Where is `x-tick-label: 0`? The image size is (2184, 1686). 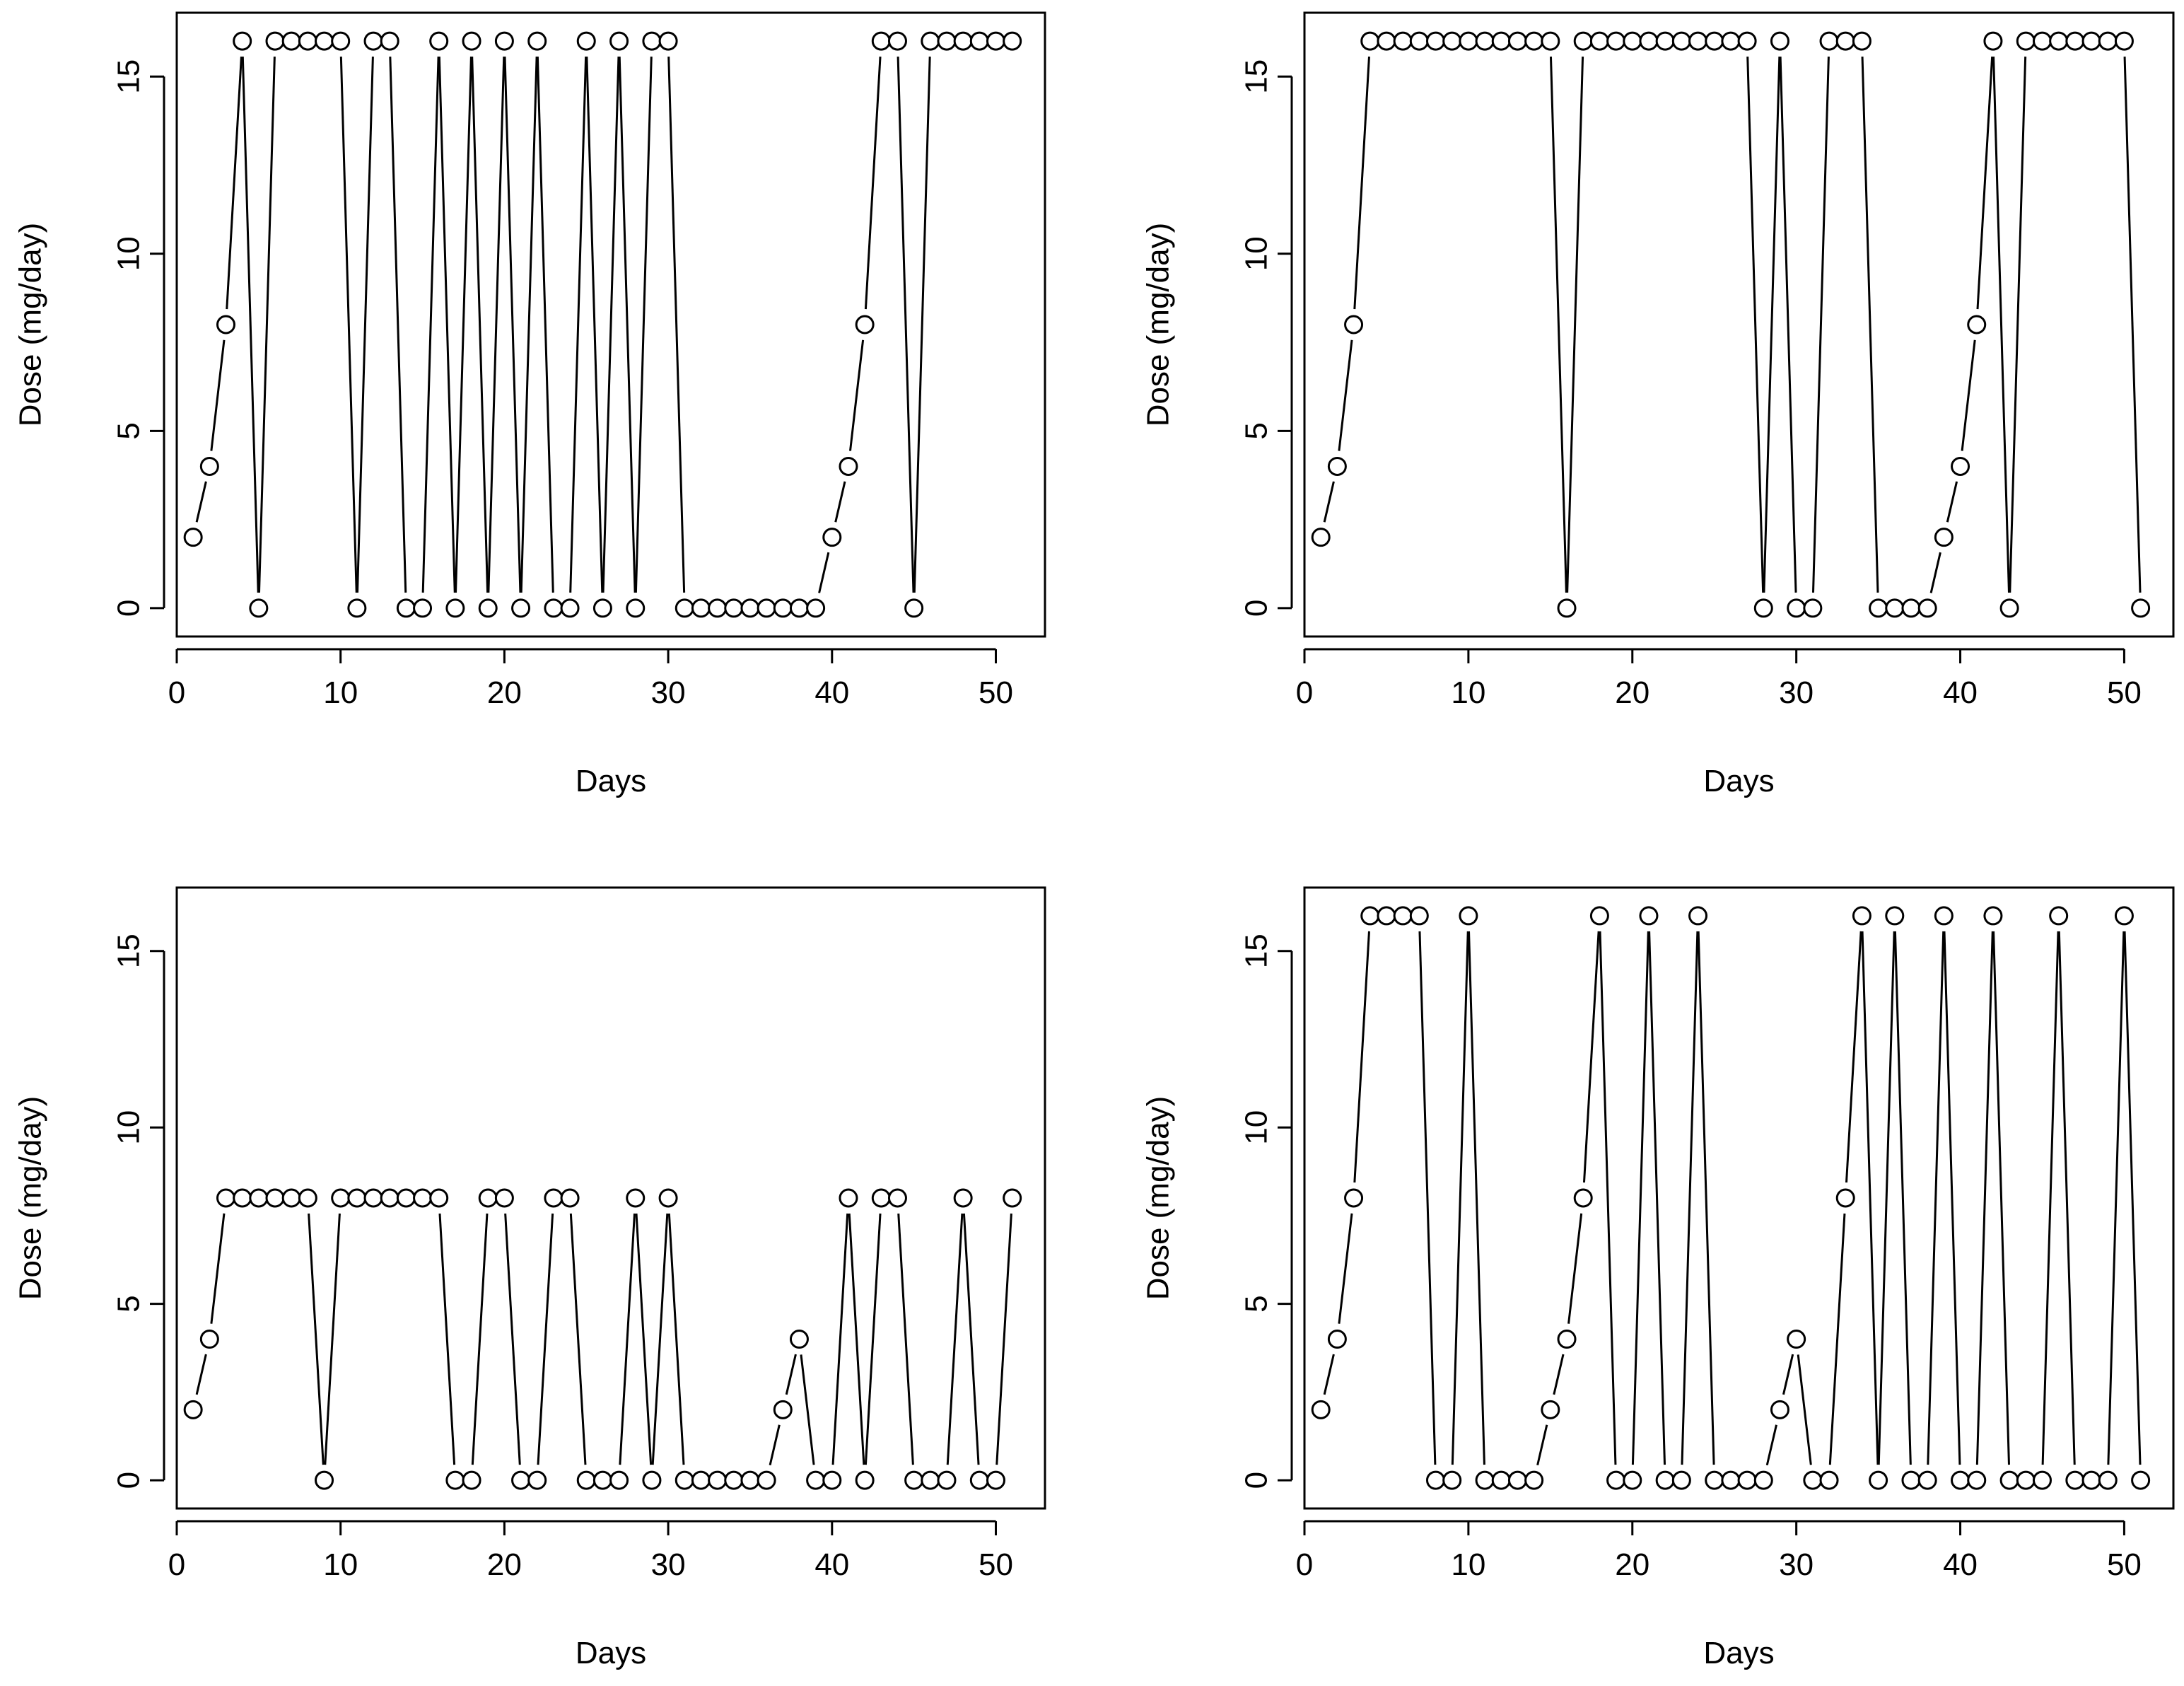 x-tick-label: 0 is located at coordinates (1304, 693).